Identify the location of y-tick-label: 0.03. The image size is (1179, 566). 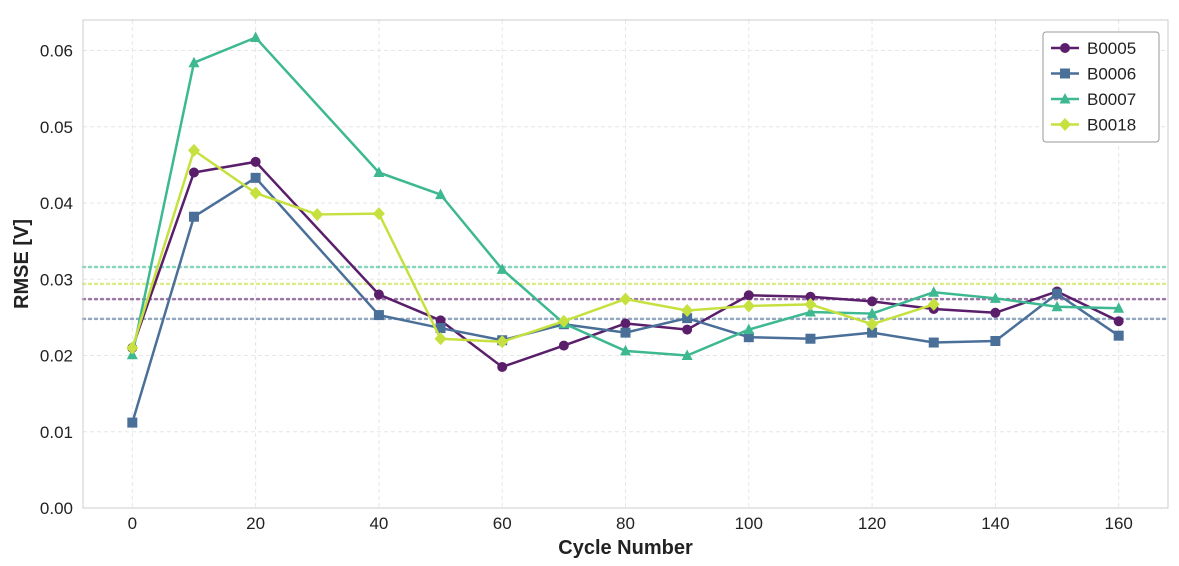
(56, 279).